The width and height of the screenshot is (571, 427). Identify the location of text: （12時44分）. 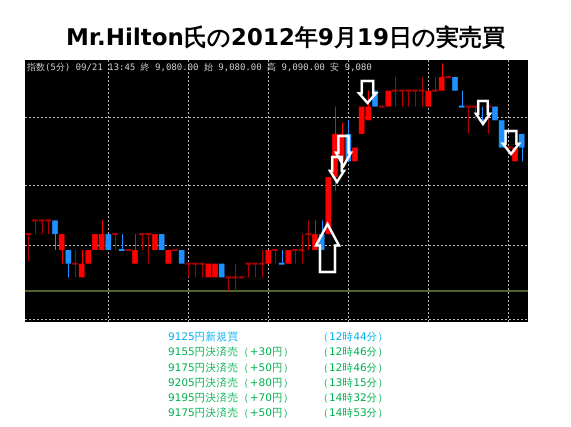
(353, 337).